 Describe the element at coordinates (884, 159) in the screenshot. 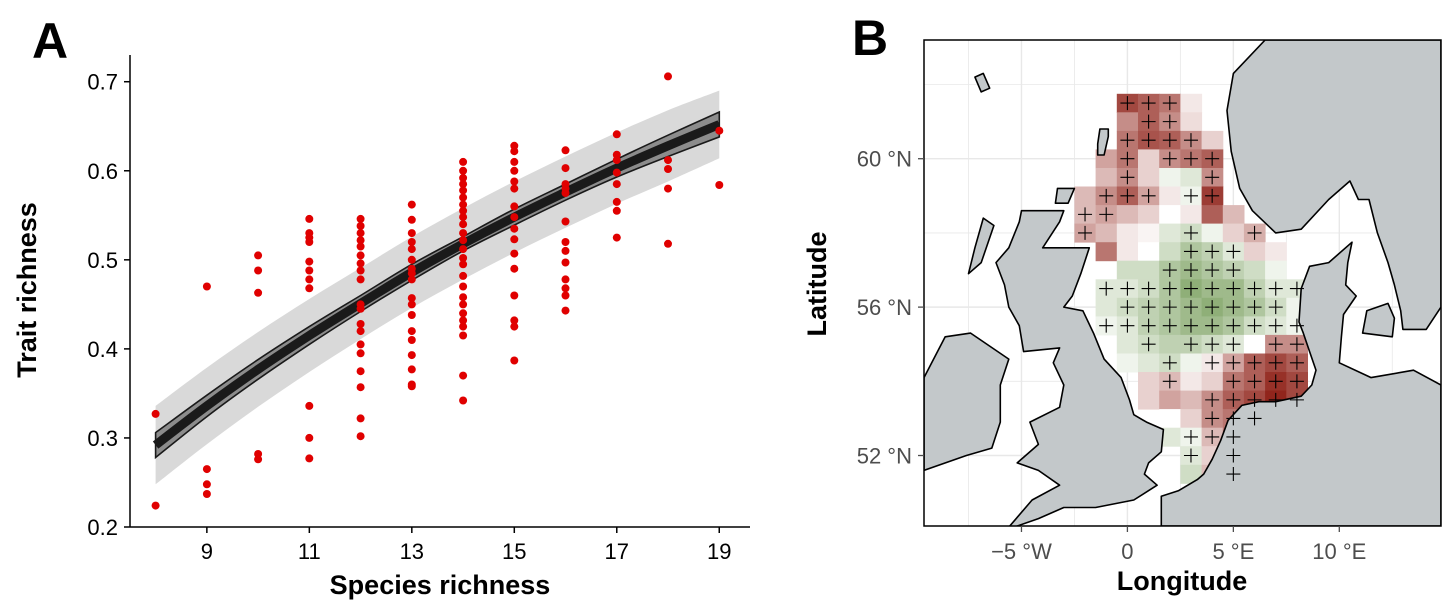

I see `b-y-tick-label: 60 °N` at that location.